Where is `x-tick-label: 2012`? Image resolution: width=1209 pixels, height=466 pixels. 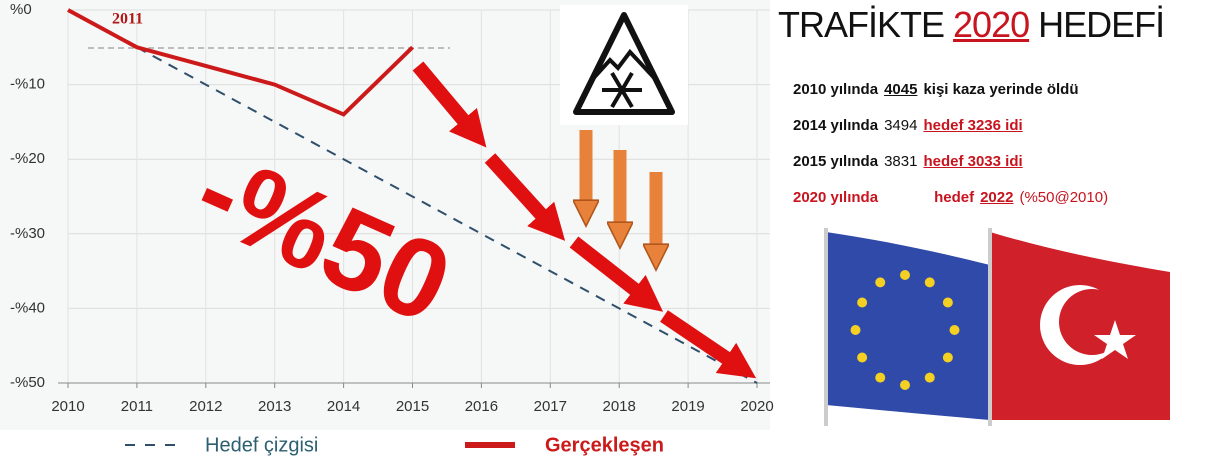 x-tick-label: 2012 is located at coordinates (205, 406).